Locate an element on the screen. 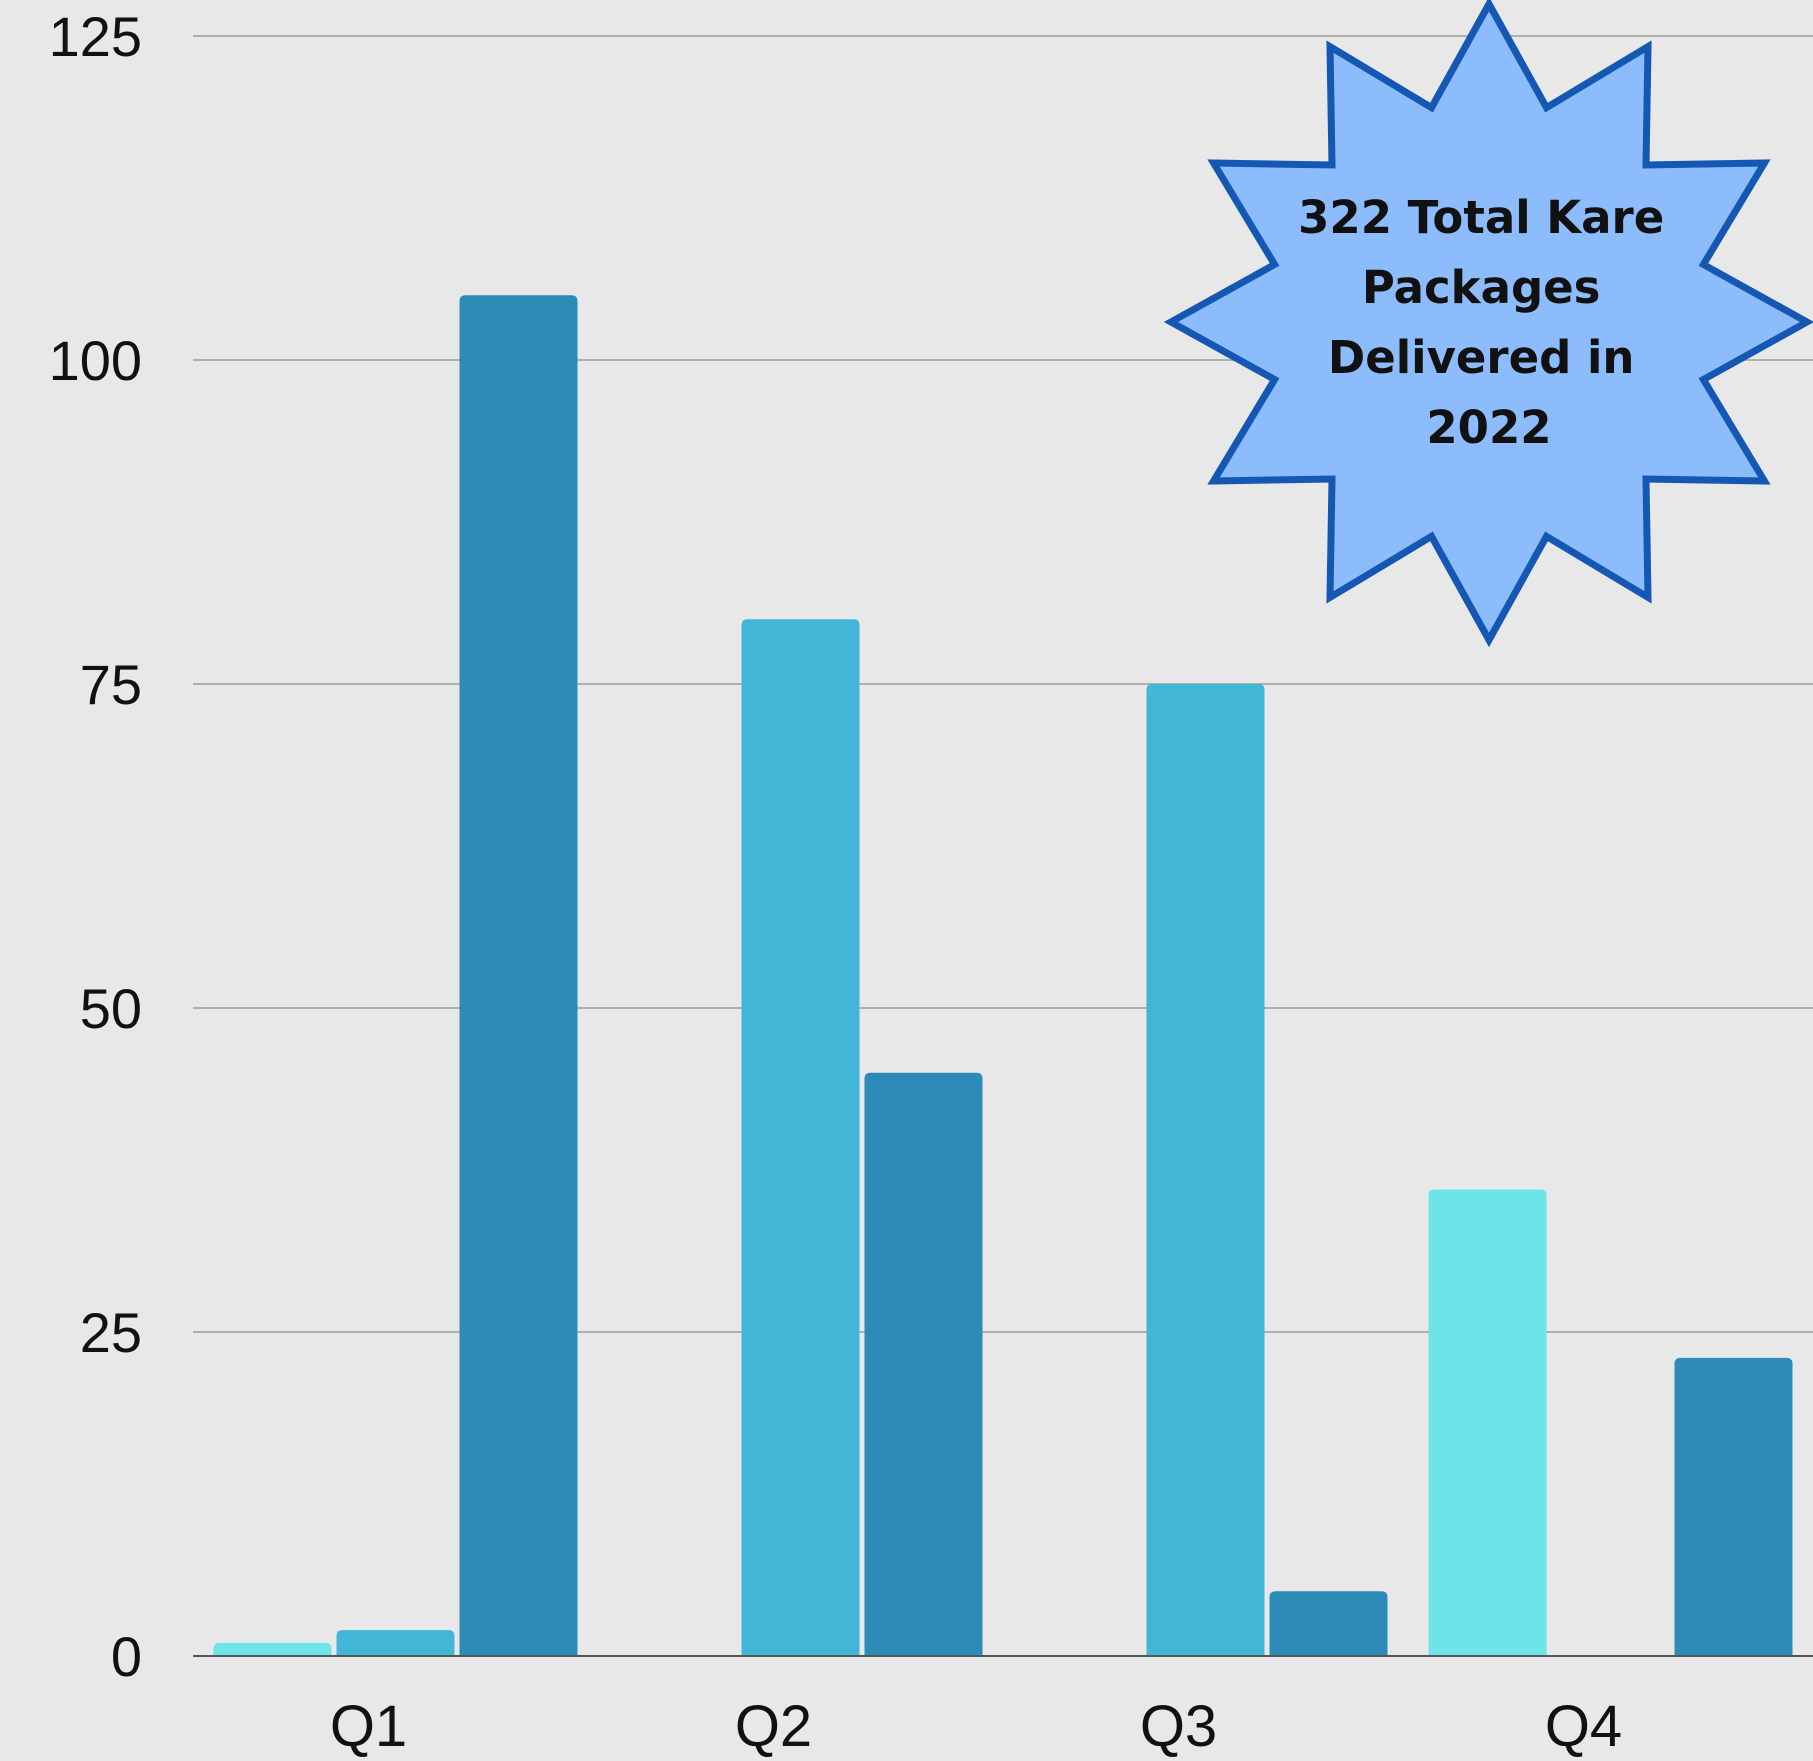  x-category-label: Q3 is located at coordinates (1178, 1726).